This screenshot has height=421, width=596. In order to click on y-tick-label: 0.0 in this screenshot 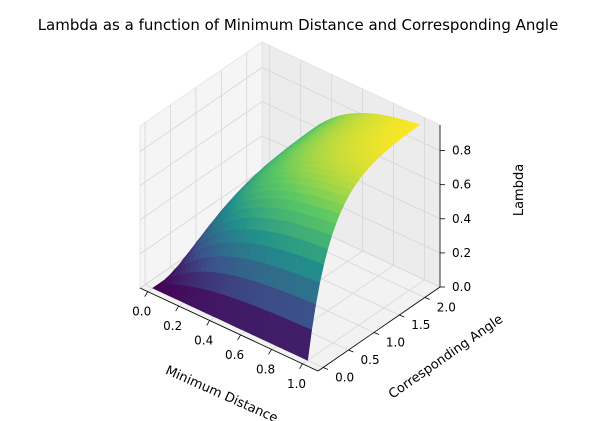, I will do `click(344, 378)`.